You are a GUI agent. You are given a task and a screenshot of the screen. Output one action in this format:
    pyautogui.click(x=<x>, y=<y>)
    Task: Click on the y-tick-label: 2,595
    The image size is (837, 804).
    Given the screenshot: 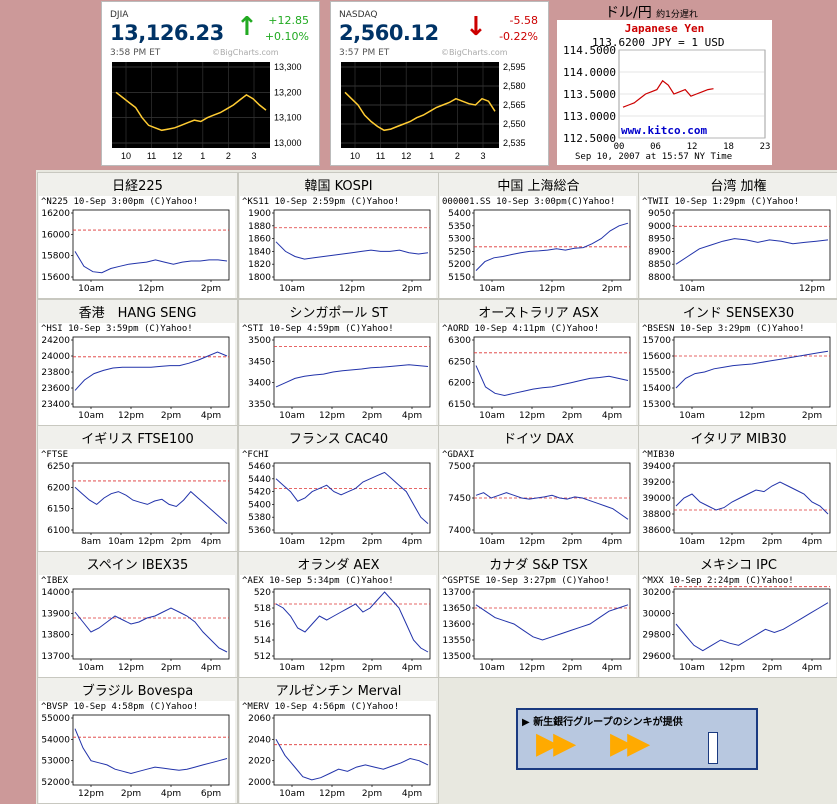 What is the action you would take?
    pyautogui.click(x=514, y=67)
    